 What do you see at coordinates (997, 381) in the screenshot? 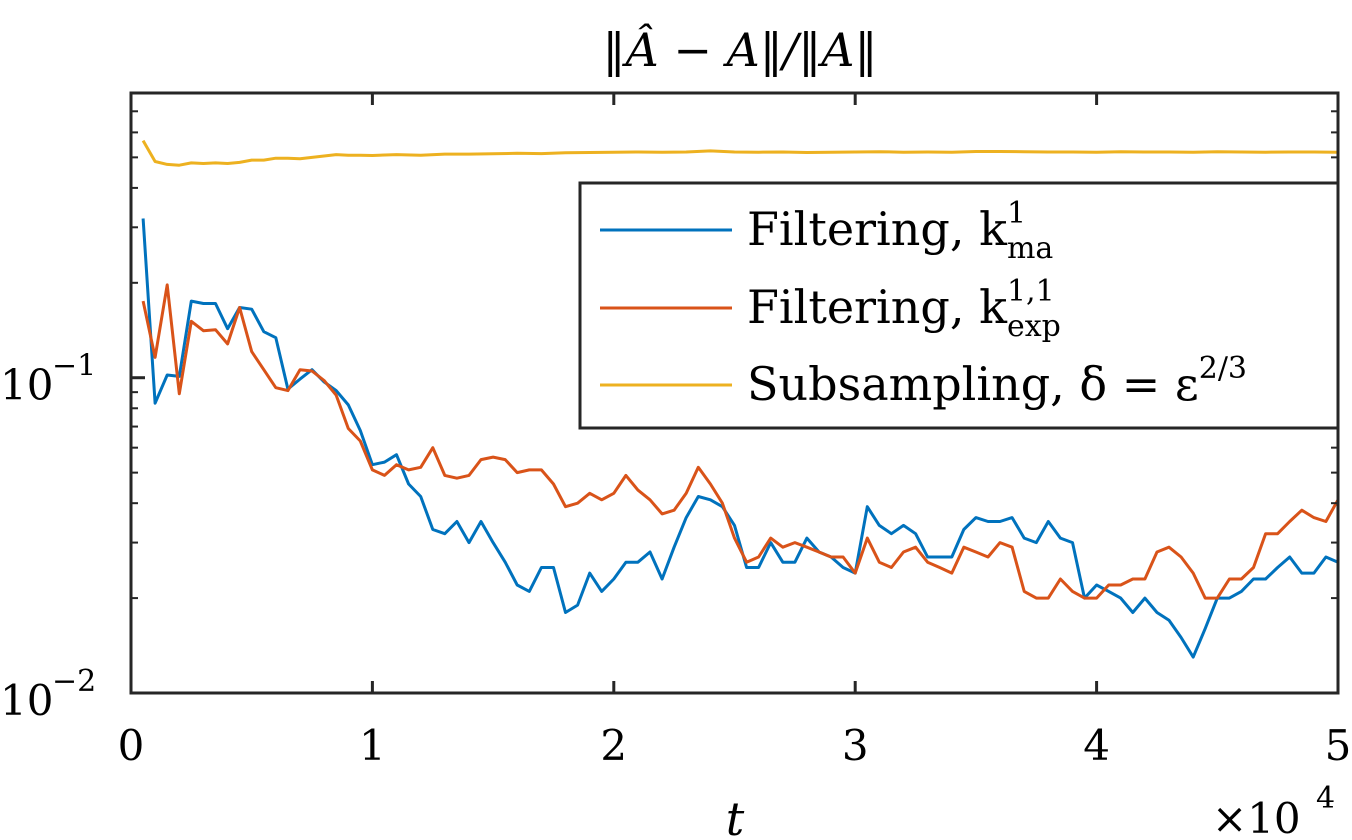
I see `legend-label-3: Subsampling, δ = ε2/3` at bounding box center [997, 381].